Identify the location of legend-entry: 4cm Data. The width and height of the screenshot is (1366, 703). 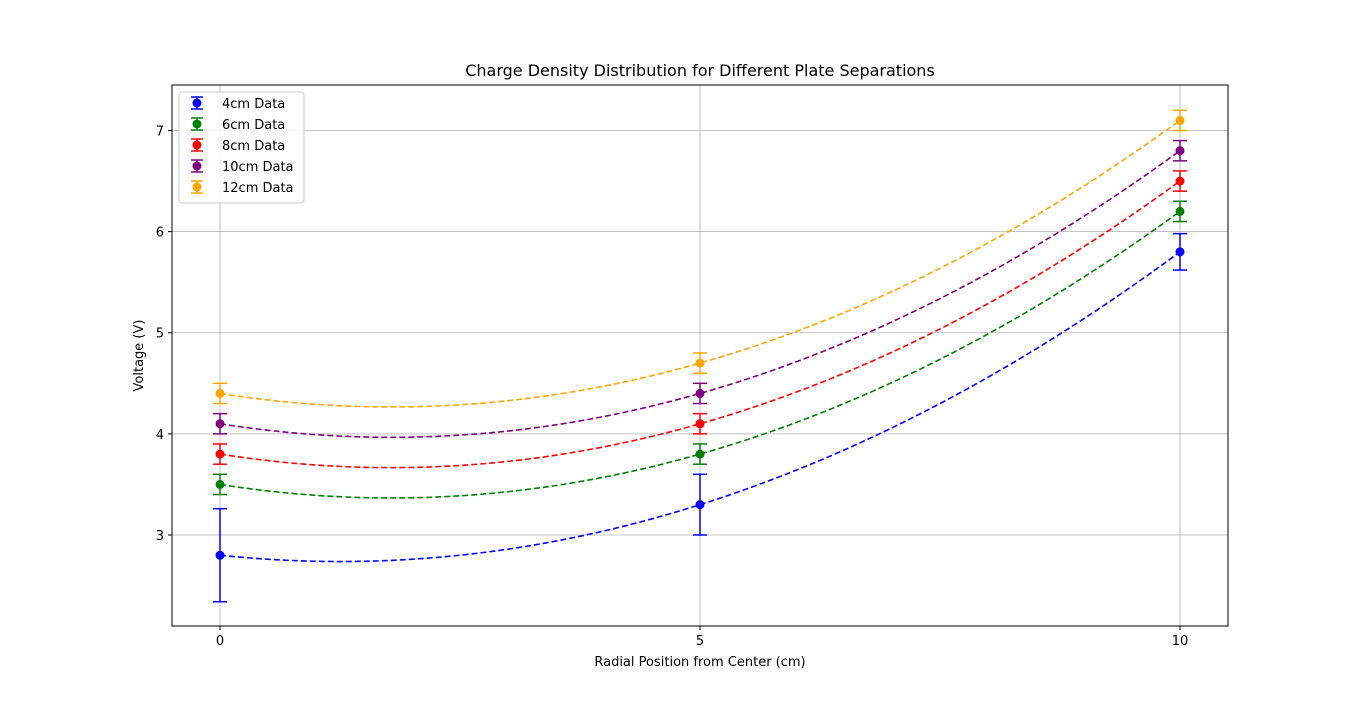
(253, 104).